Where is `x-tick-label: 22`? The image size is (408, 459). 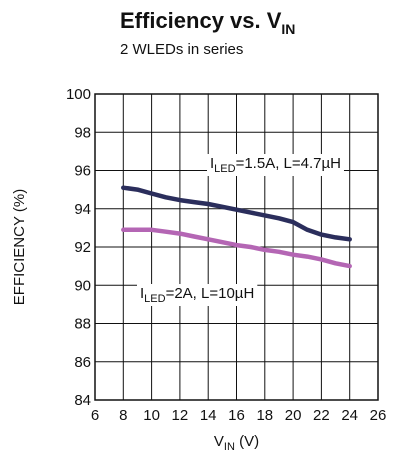 x-tick-label: 22 is located at coordinates (321, 415).